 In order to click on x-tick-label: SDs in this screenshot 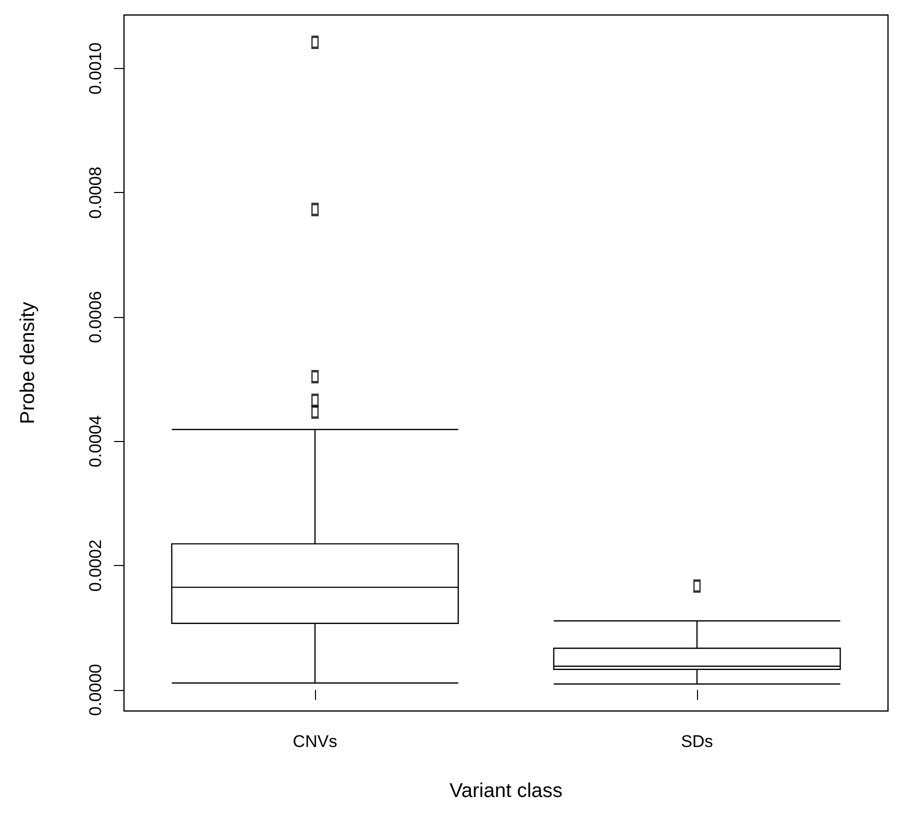, I will do `click(697, 741)`.